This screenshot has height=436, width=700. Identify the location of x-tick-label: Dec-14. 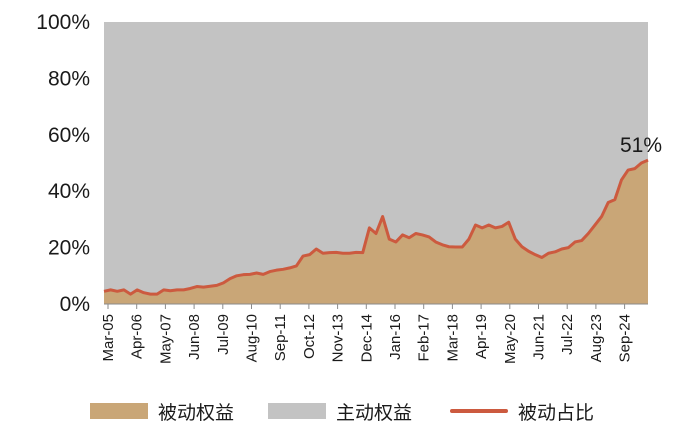
(366, 338).